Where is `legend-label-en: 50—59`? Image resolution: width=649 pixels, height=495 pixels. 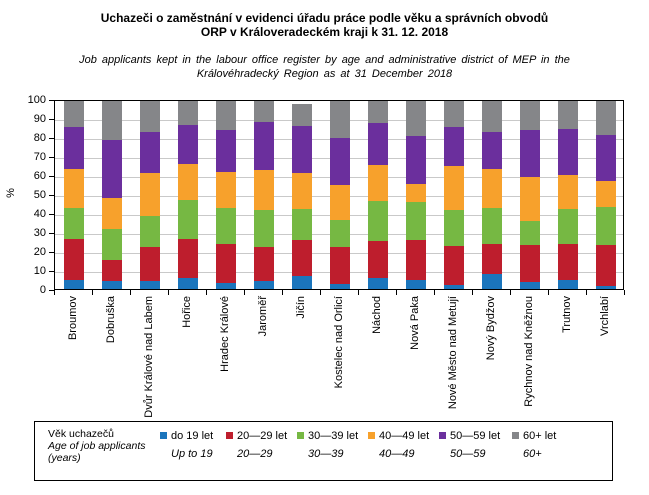
legend-label-en: 50—59 is located at coordinates (468, 454).